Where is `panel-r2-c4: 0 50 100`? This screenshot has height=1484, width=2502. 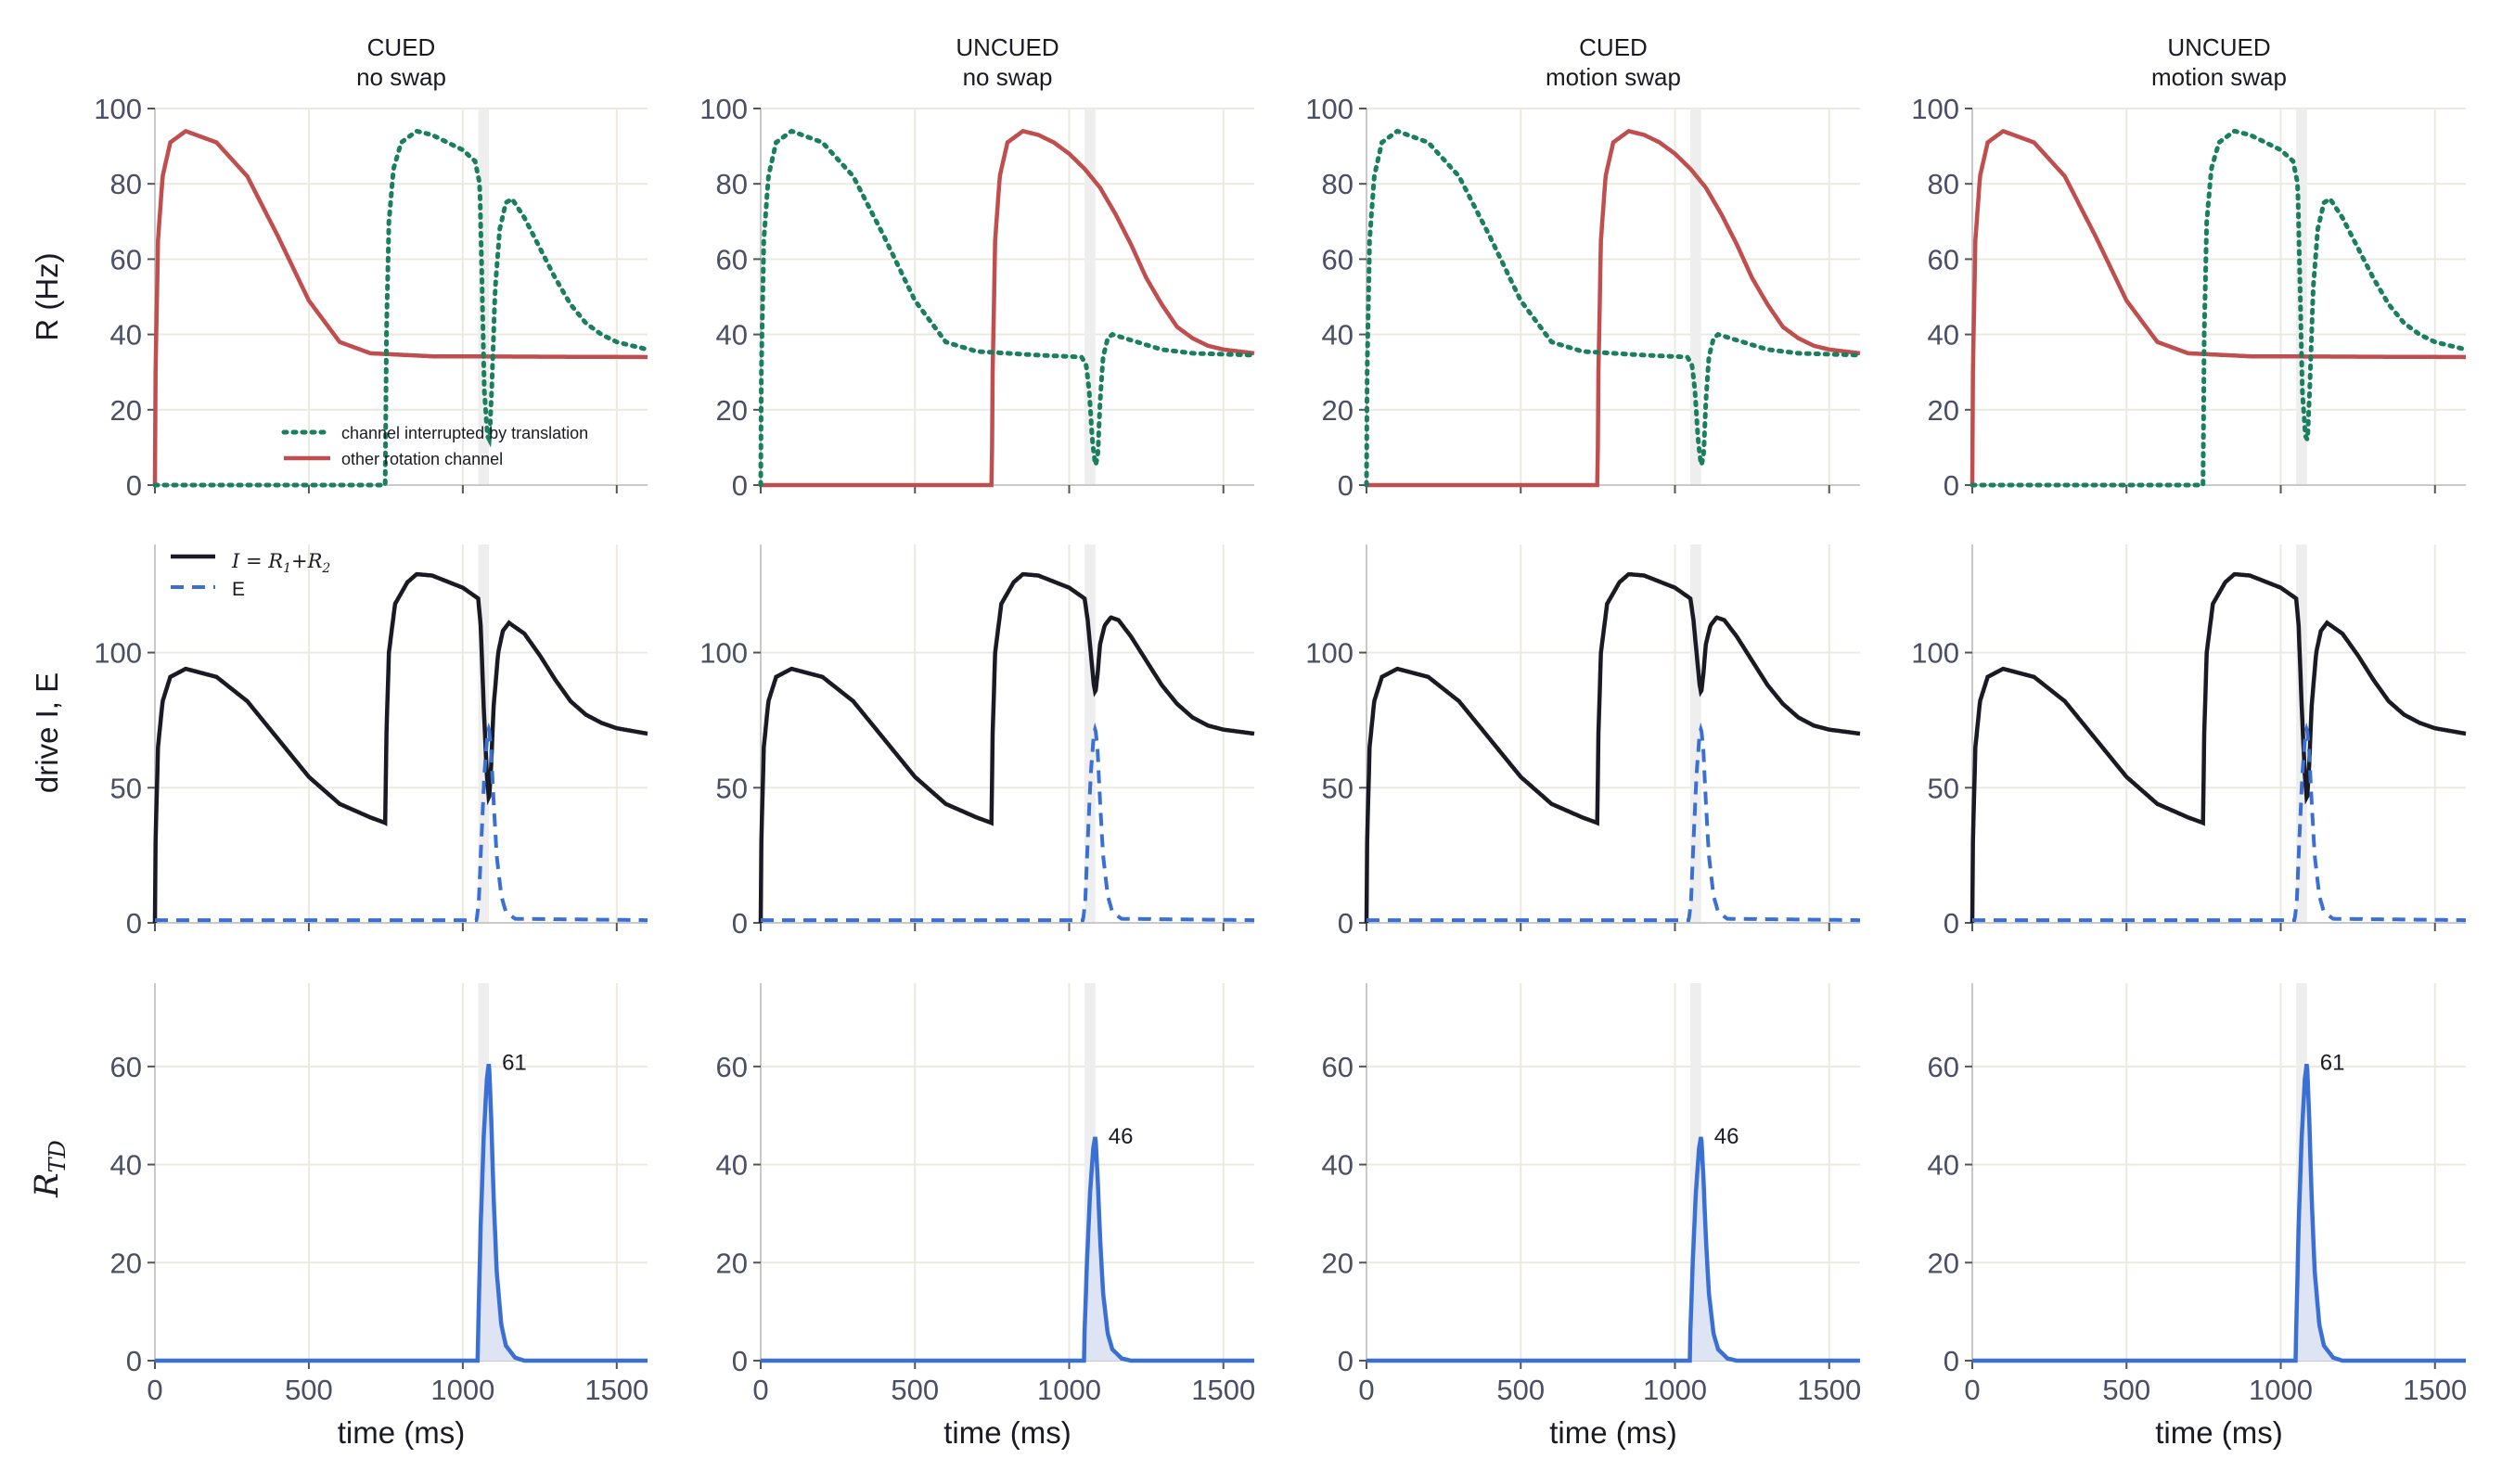
panel-r2-c4: 0 50 100 is located at coordinates (2189, 742).